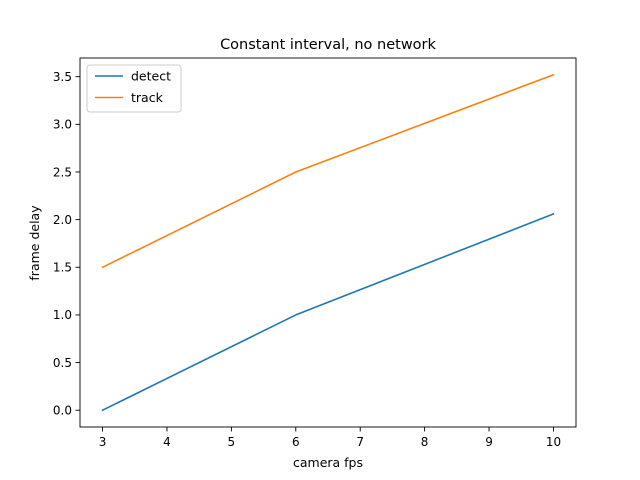 This screenshot has height=480, width=640. What do you see at coordinates (151, 76) in the screenshot?
I see `legend-label-detect: detect` at bounding box center [151, 76].